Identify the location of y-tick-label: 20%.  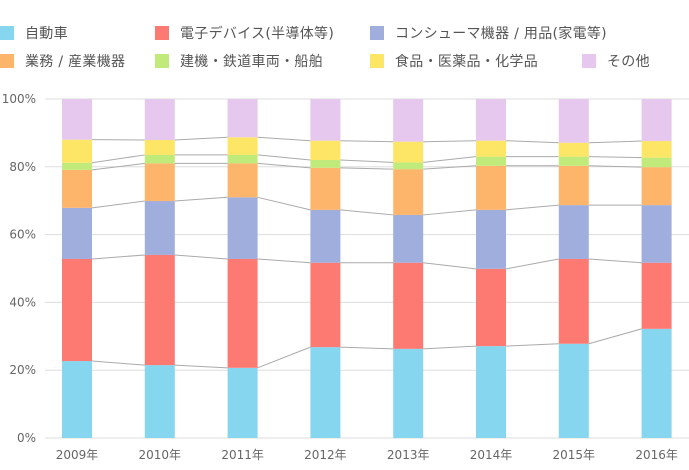
(22, 370).